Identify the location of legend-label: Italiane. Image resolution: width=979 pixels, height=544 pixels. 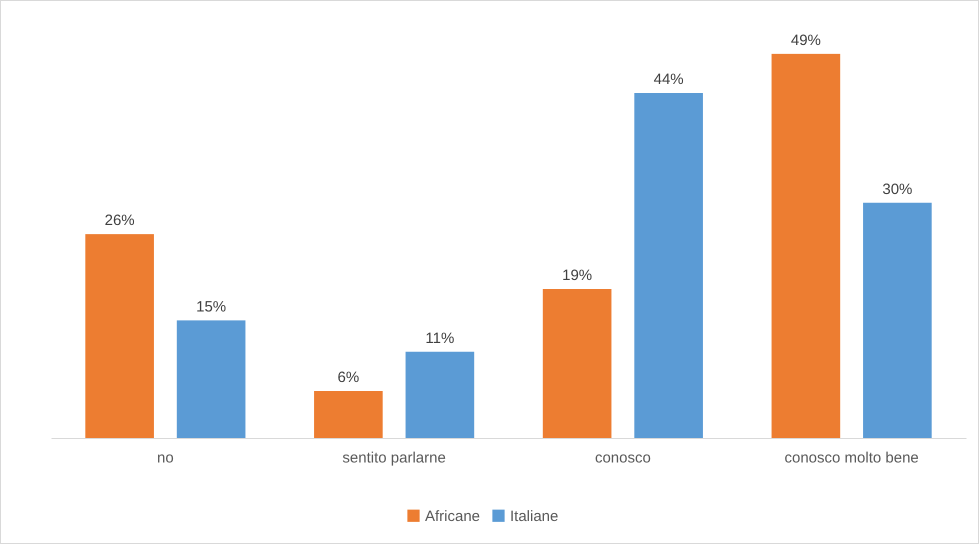
(534, 516).